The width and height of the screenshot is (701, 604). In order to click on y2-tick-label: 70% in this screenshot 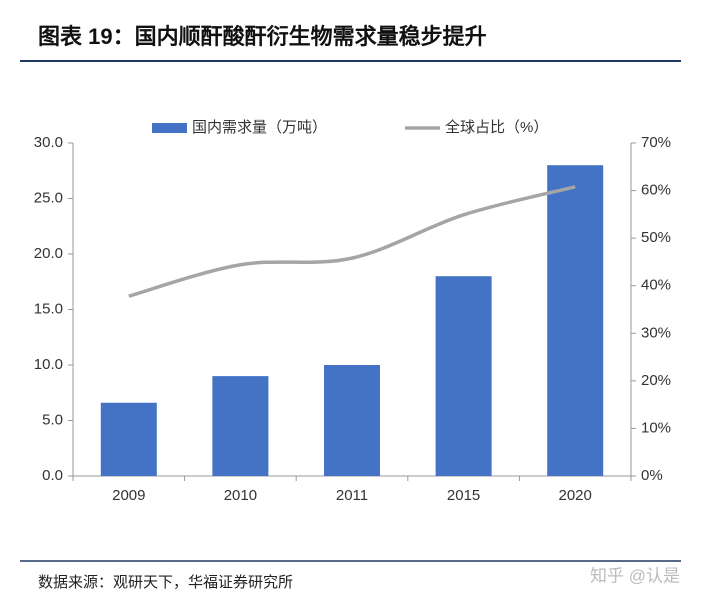, I will do `click(656, 142)`.